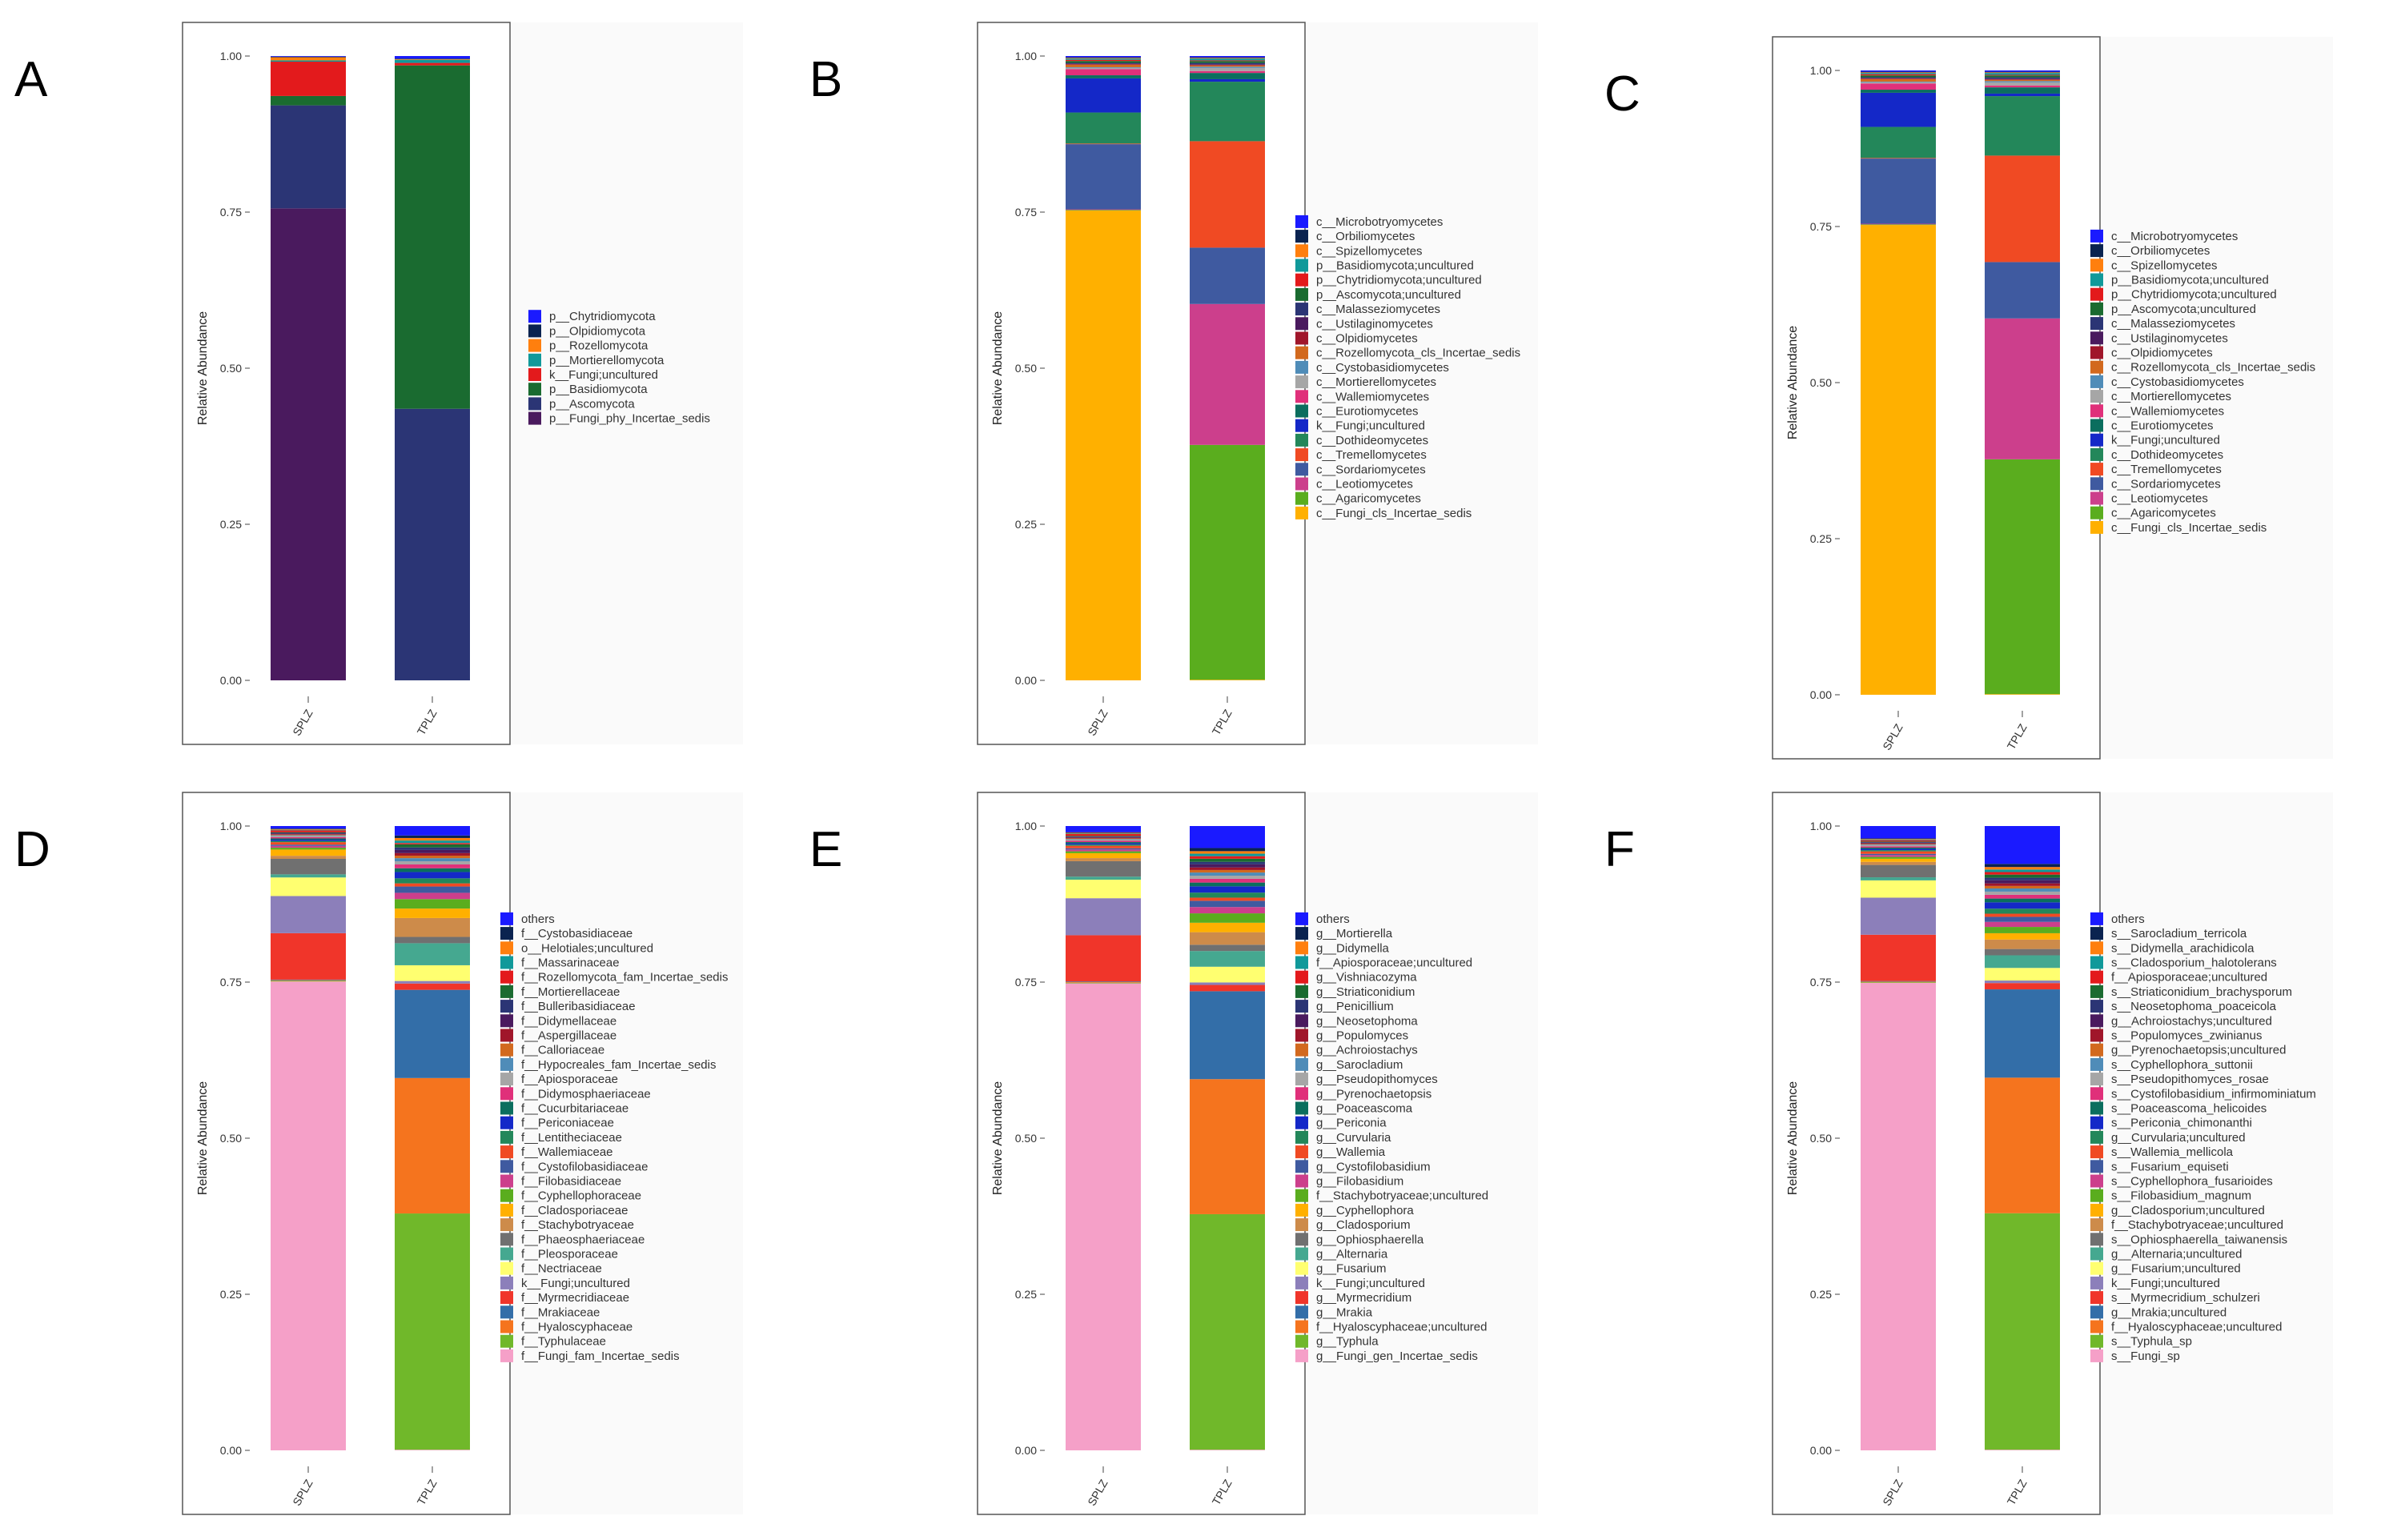 This screenshot has width=2385, height=1540. Describe the element at coordinates (2152, 426) in the screenshot. I see `legend-item: c__Eurotiomycetes` at that location.